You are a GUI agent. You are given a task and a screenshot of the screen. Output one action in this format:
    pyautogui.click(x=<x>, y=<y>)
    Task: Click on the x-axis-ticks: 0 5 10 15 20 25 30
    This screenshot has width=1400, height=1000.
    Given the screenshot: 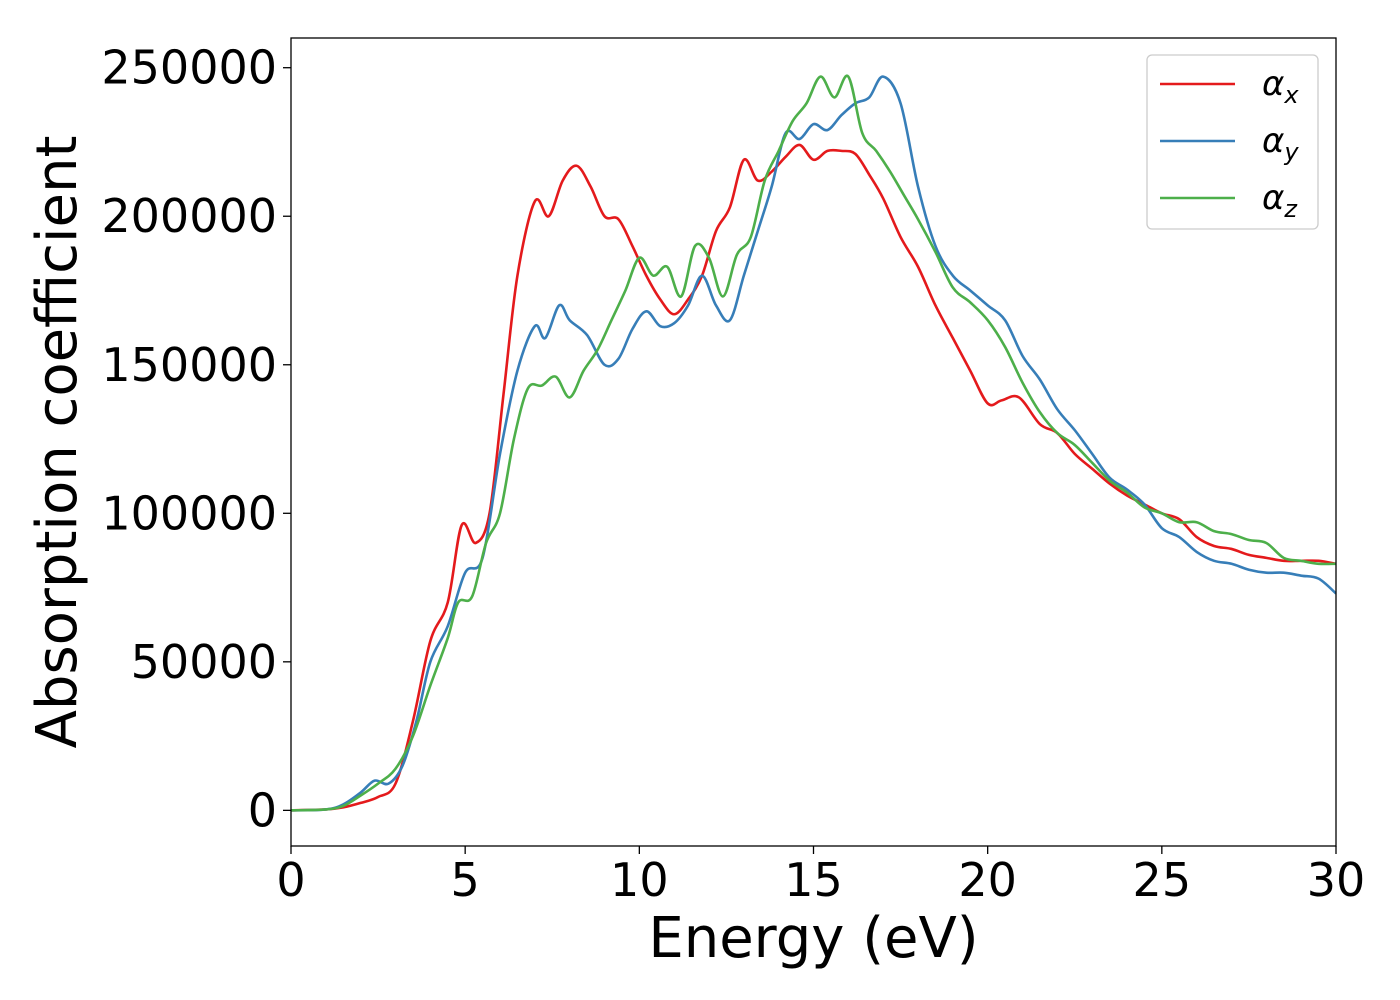 What is the action you would take?
    pyautogui.click(x=820, y=876)
    